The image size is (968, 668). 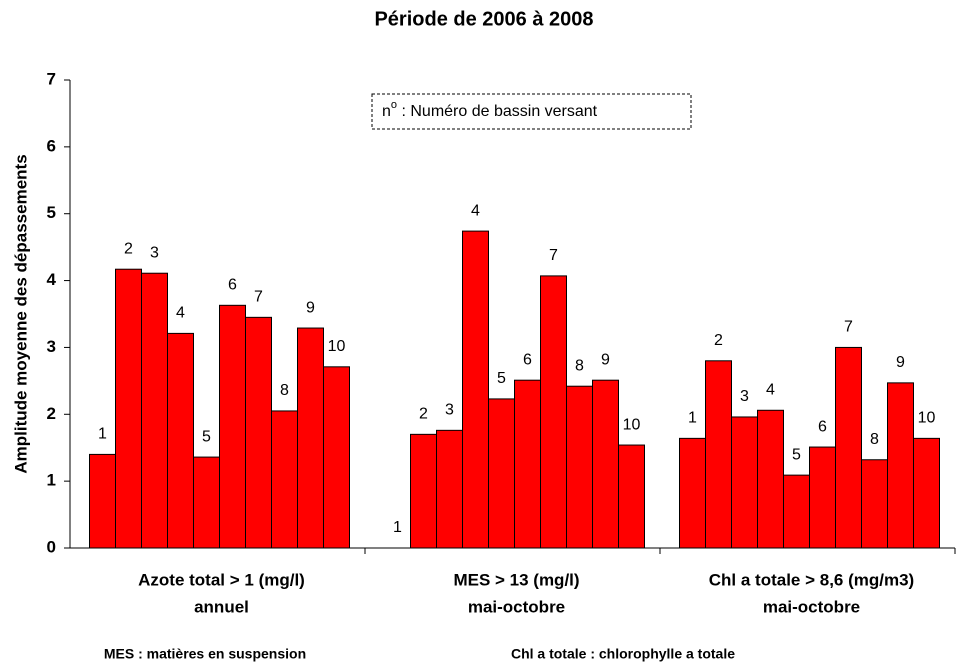 What do you see at coordinates (51, 546) in the screenshot?
I see `y-tick-label: 0` at bounding box center [51, 546].